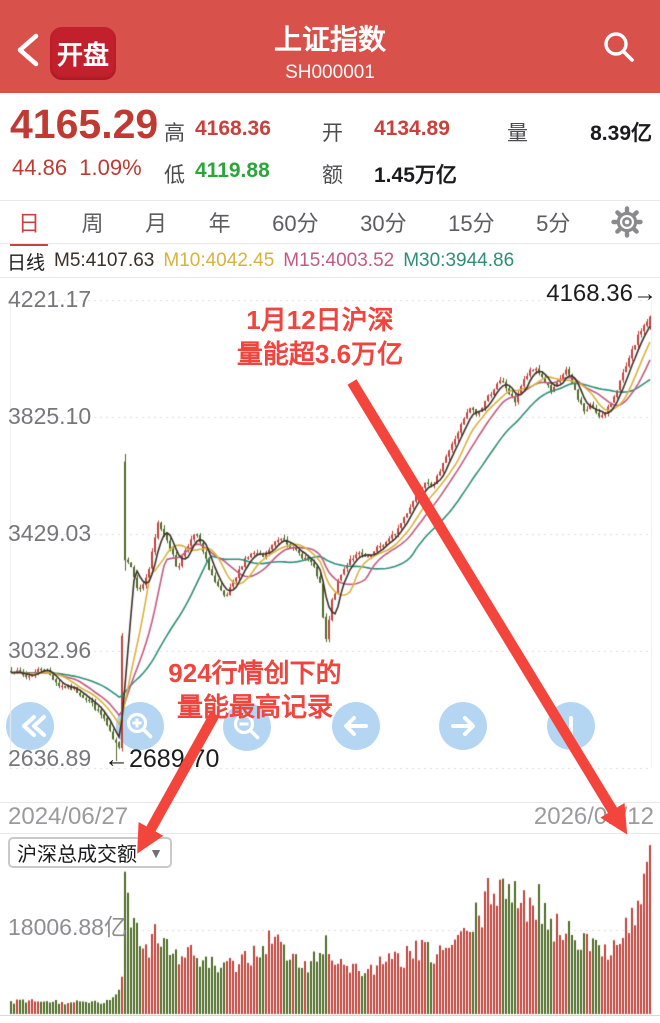 The width and height of the screenshot is (660, 1023). What do you see at coordinates (471, 223) in the screenshot?
I see `tab-15min: 15分` at bounding box center [471, 223].